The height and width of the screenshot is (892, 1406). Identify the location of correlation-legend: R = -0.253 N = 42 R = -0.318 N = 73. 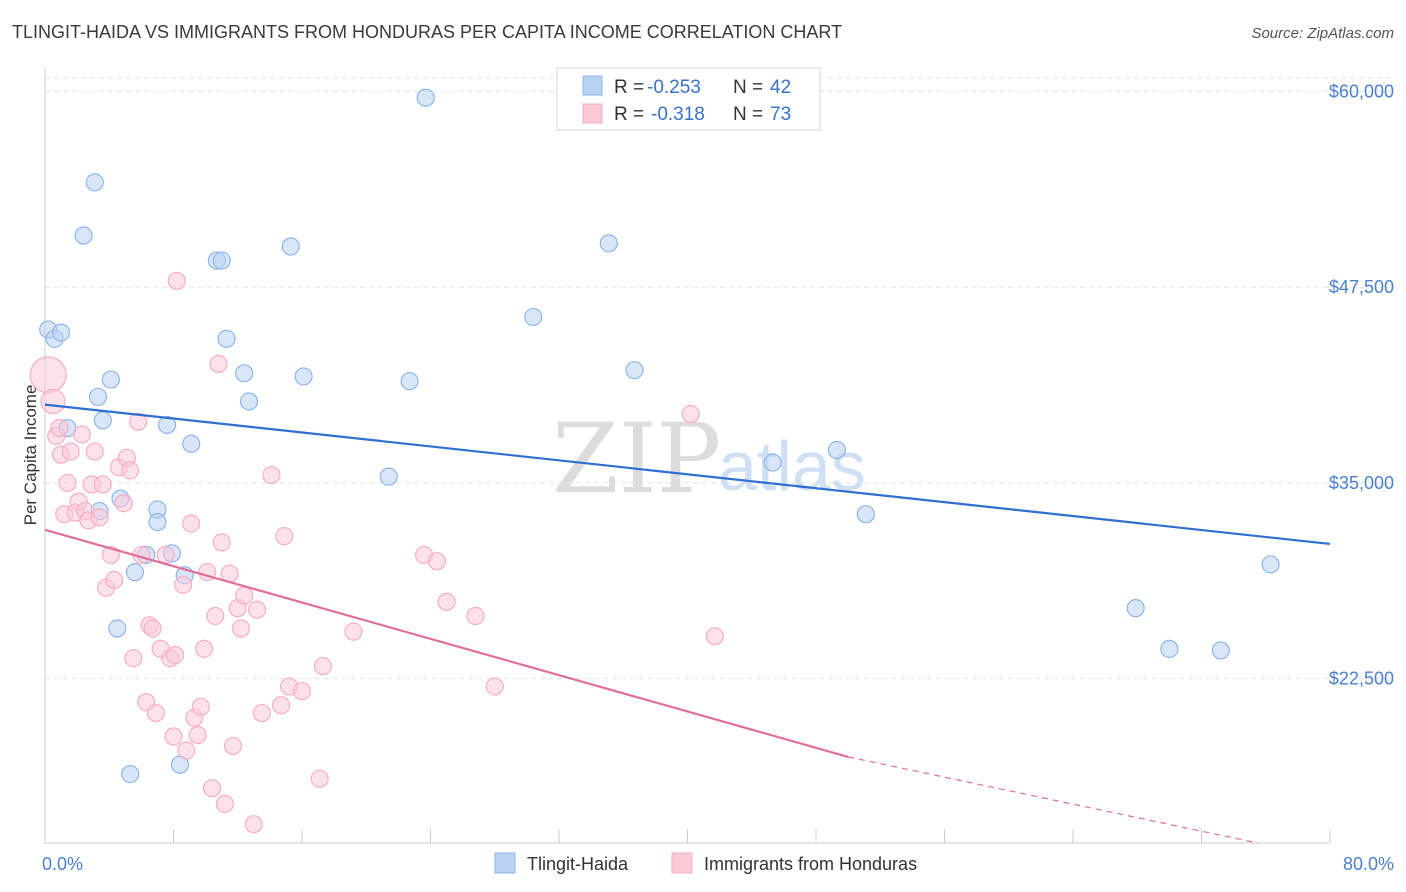
(688, 99).